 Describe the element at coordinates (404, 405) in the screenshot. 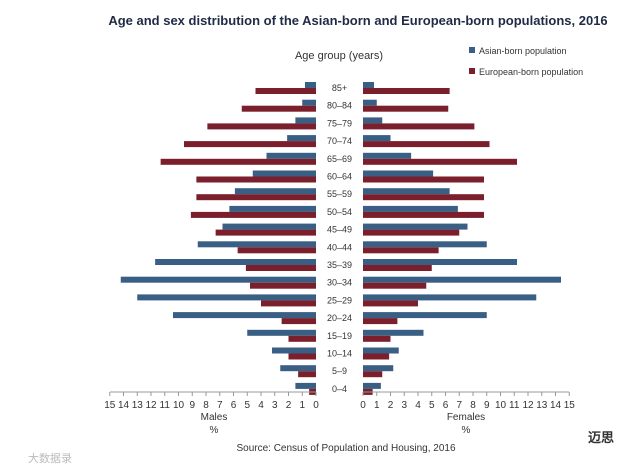

I see `female-axis-tick-label: 3` at that location.